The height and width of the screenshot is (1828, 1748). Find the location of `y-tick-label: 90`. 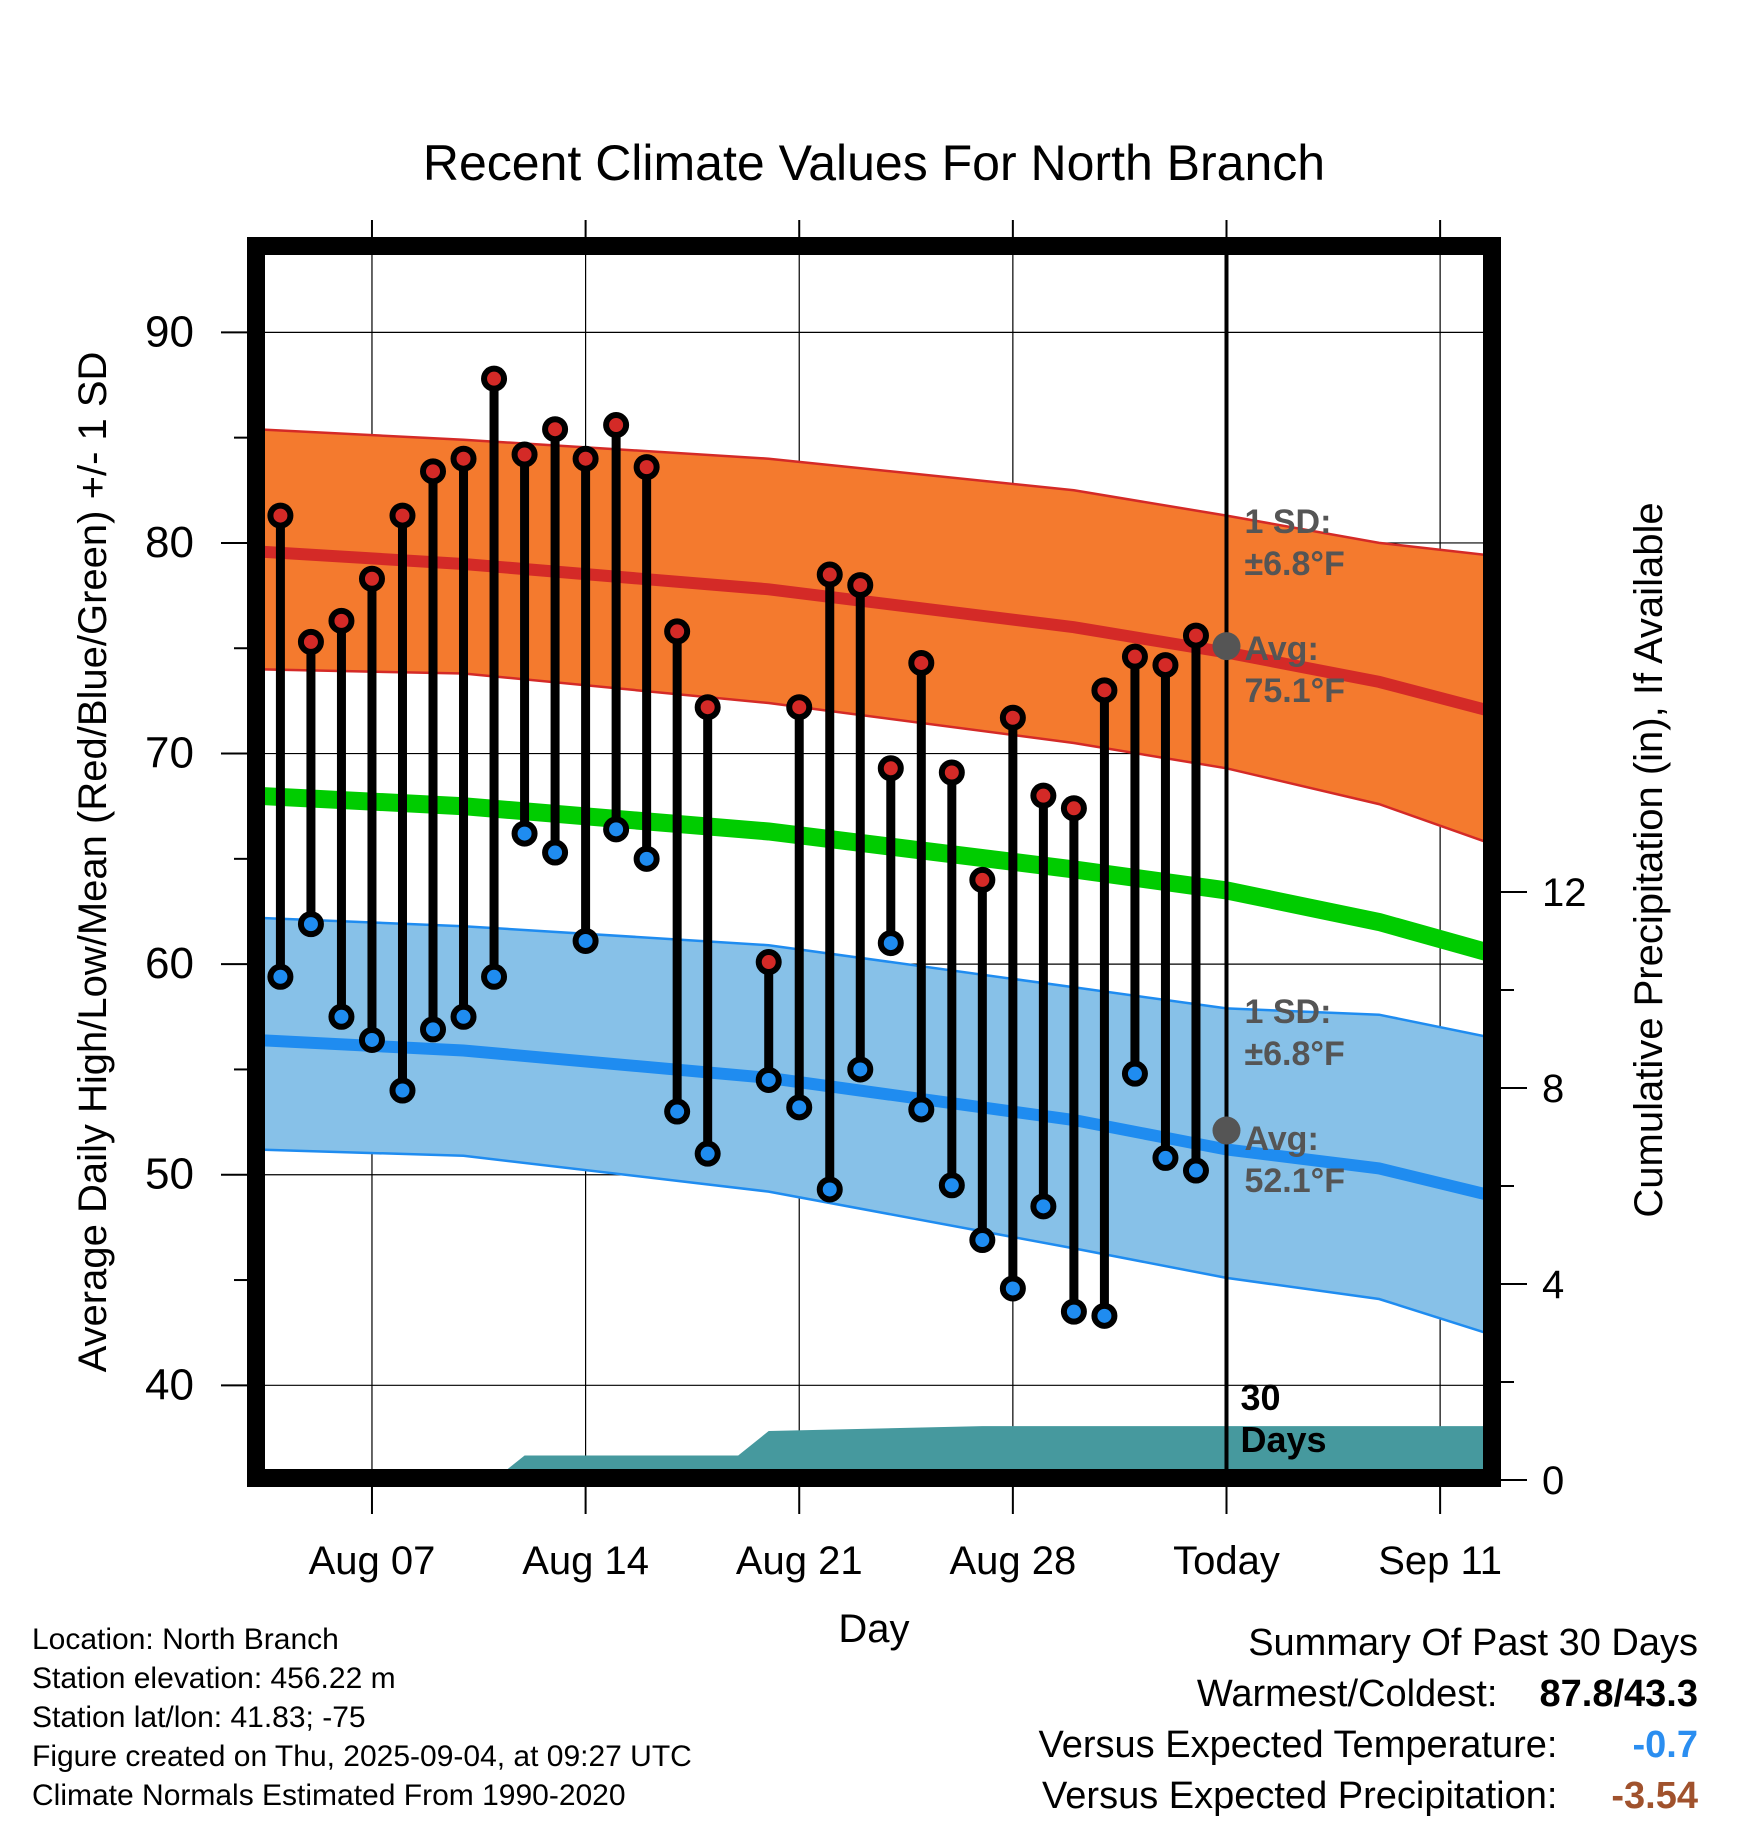

y-tick-label: 90 is located at coordinates (169, 331).